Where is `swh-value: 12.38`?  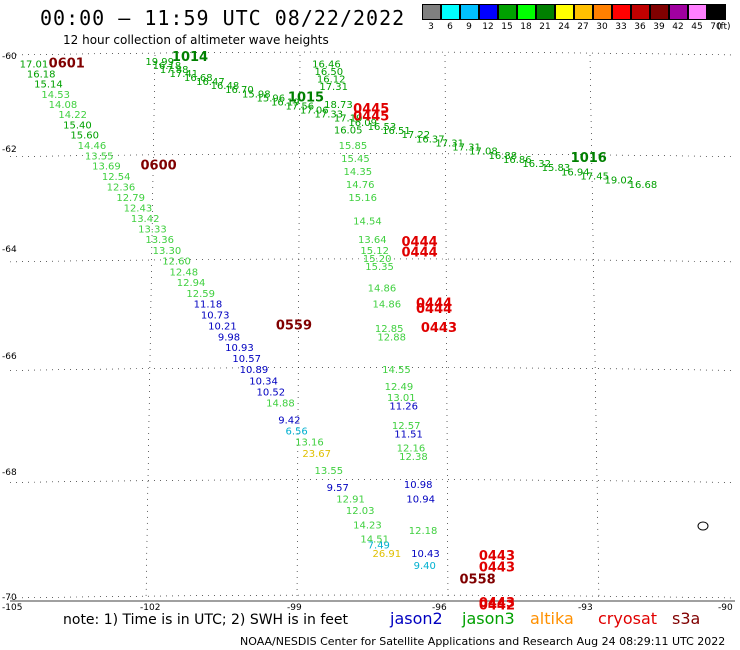
swh-value: 12.38 is located at coordinates (413, 457).